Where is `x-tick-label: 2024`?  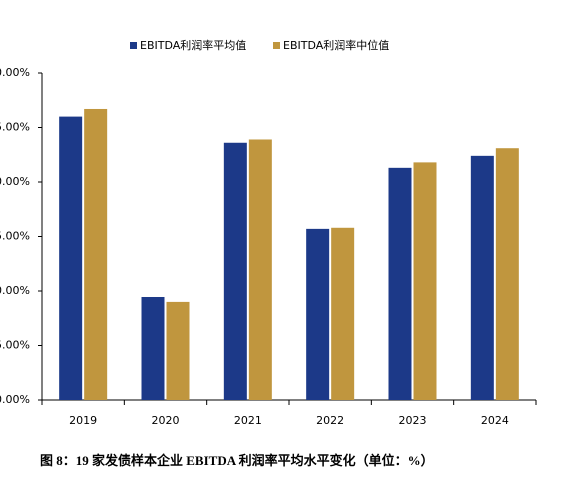 x-tick-label: 2024 is located at coordinates (495, 420).